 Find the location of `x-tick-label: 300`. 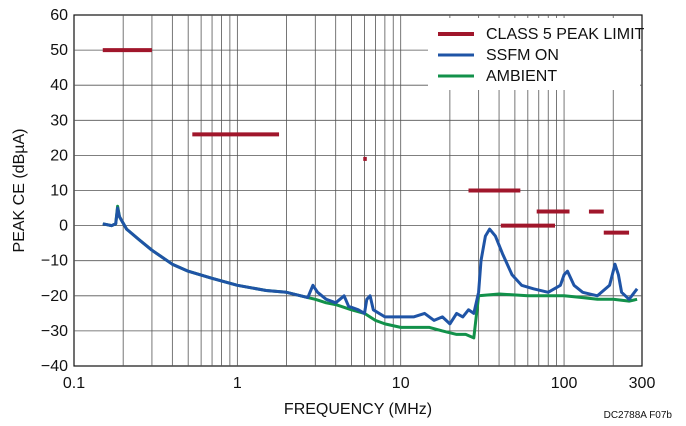

x-tick-label: 300 is located at coordinates (642, 383).